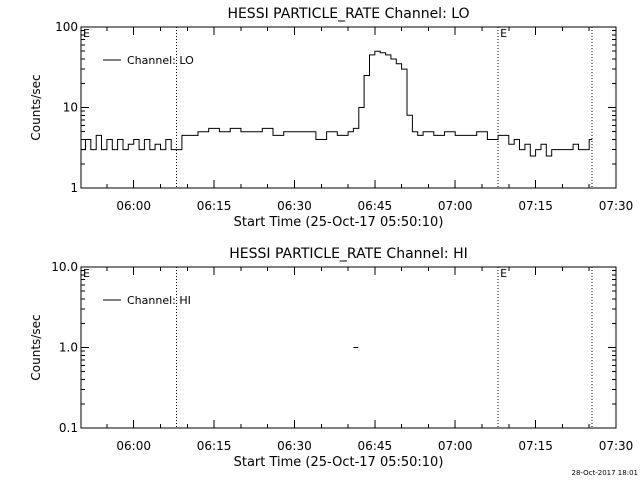  I want to click on y-tick-label: 100, so click(66, 27).